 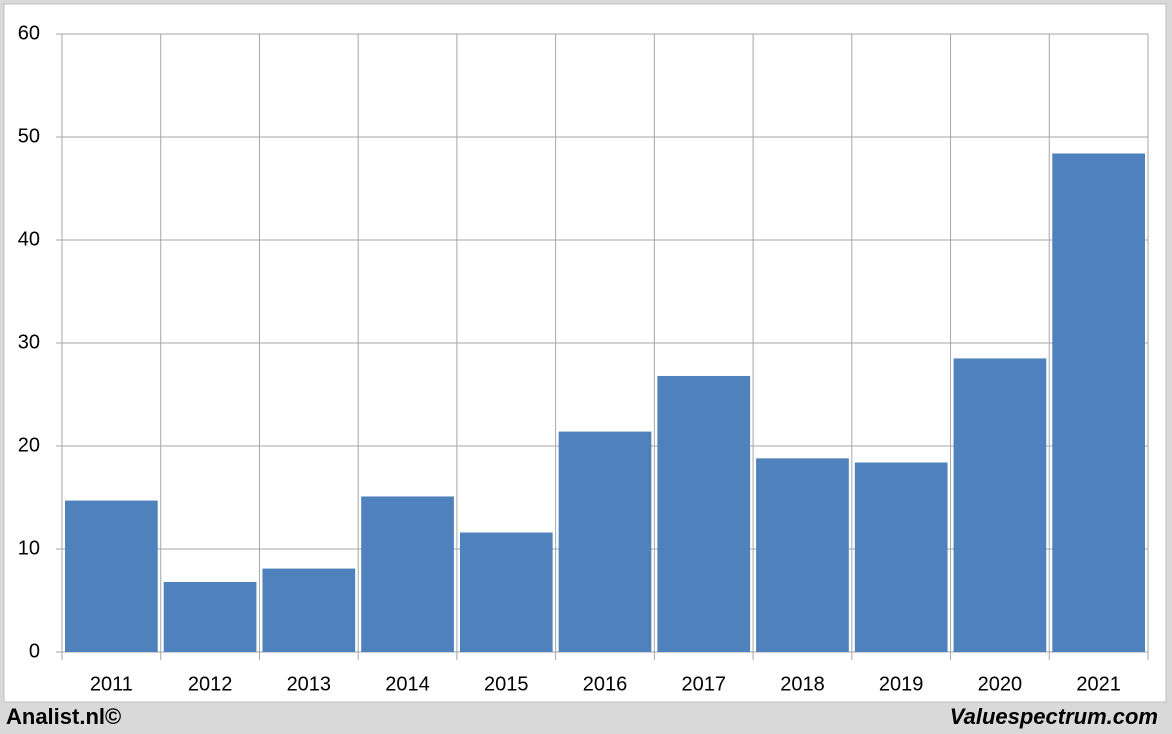 I want to click on x-tick-label: 2013, so click(x=309, y=684).